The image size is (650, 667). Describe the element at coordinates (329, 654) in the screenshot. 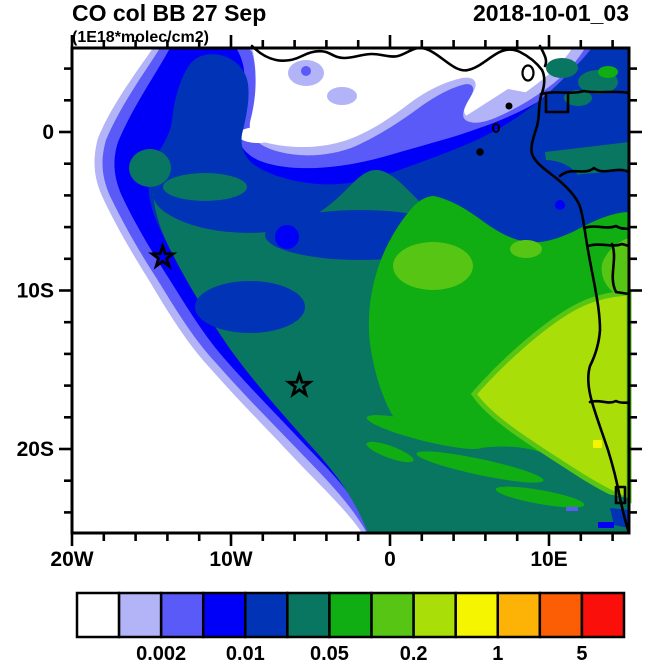

I see `colorbar-label: 0.05` at that location.